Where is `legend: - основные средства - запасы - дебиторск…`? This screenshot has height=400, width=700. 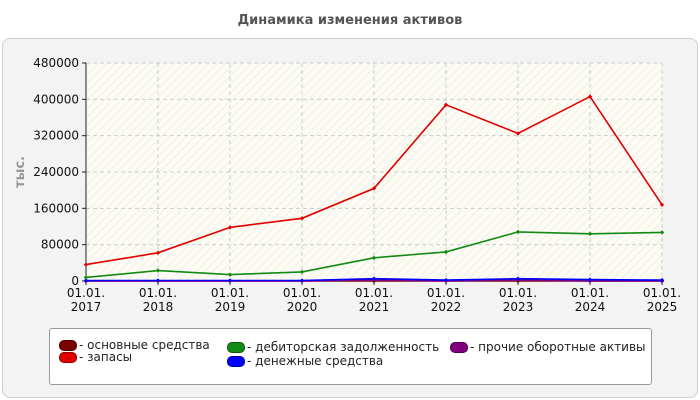
legend: - основные средства - запасы - дебиторск… is located at coordinates (350, 356).